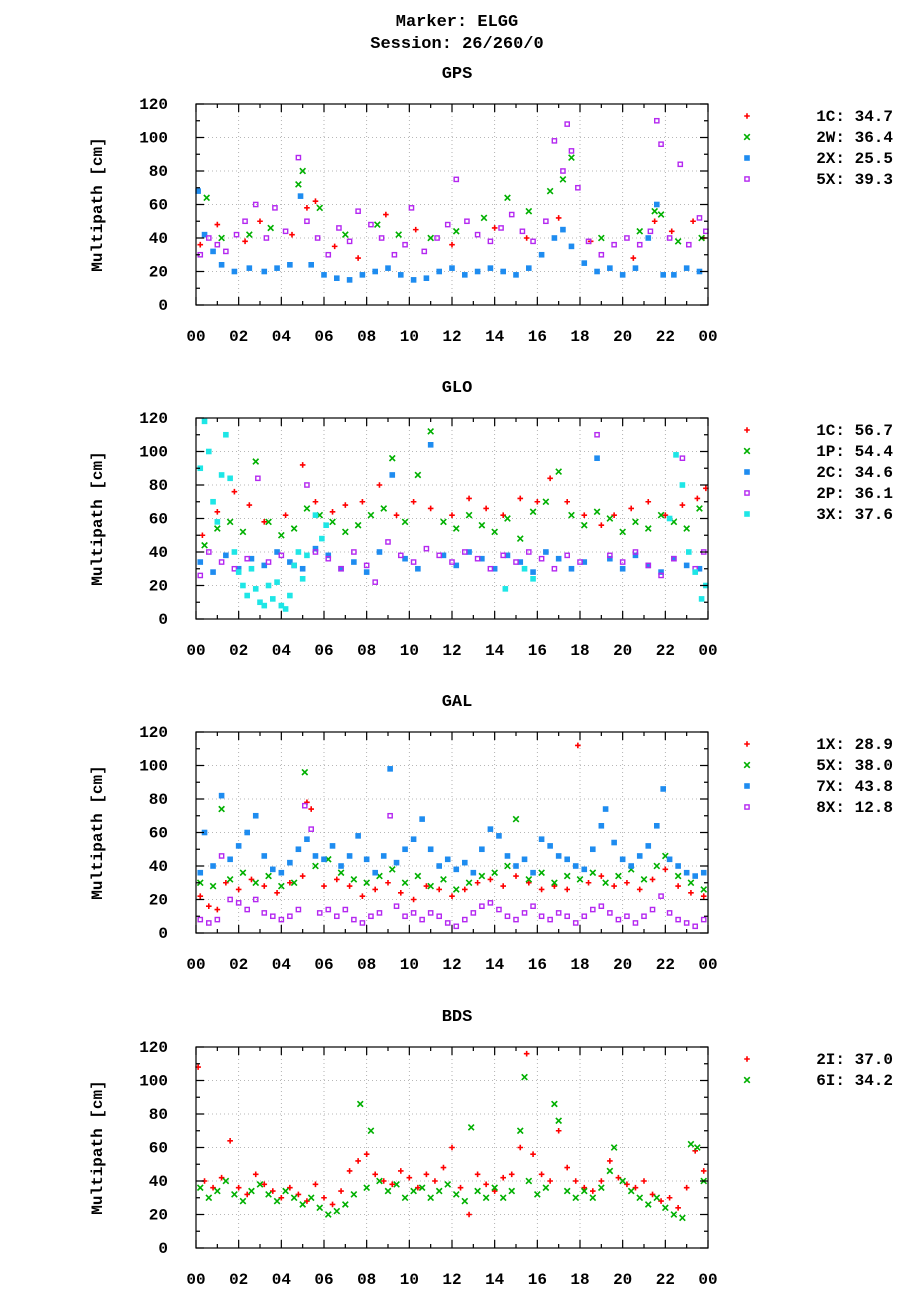 This screenshot has height=1300, width=920. Describe the element at coordinates (854, 159) in the screenshot. I see `legend-label: 2X: 25.5` at that location.